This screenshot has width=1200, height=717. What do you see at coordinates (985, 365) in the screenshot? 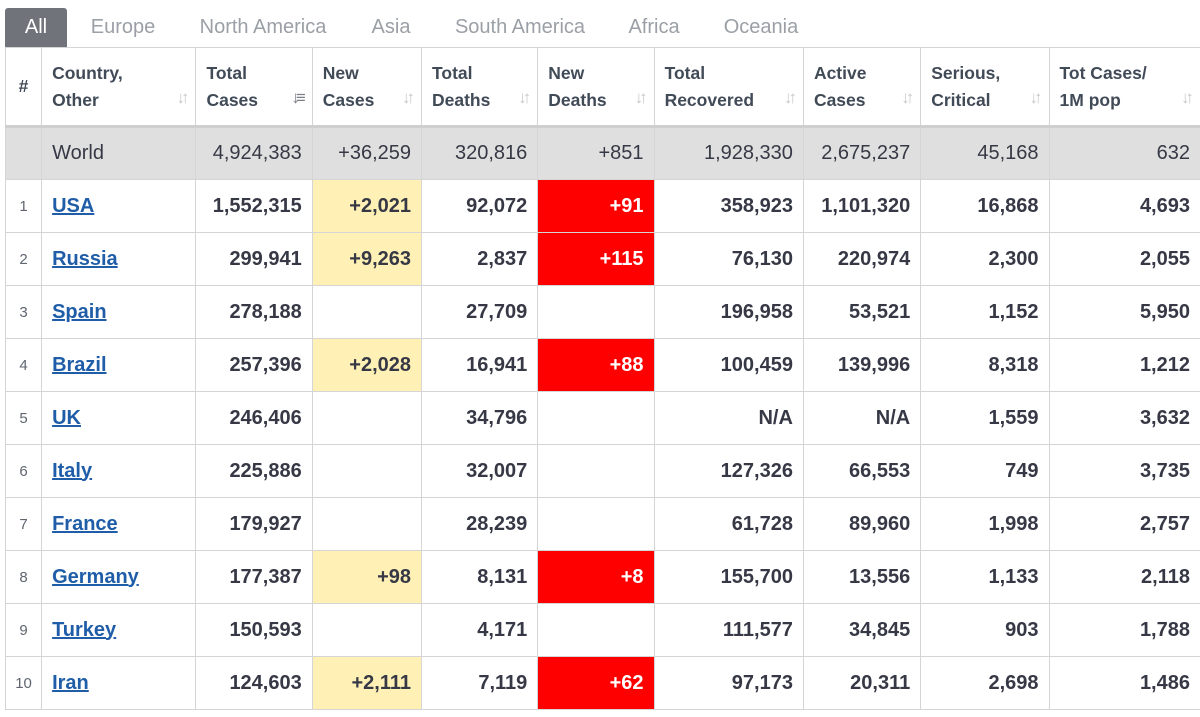
I see `row-serious-critical: 8,318` at bounding box center [985, 365].